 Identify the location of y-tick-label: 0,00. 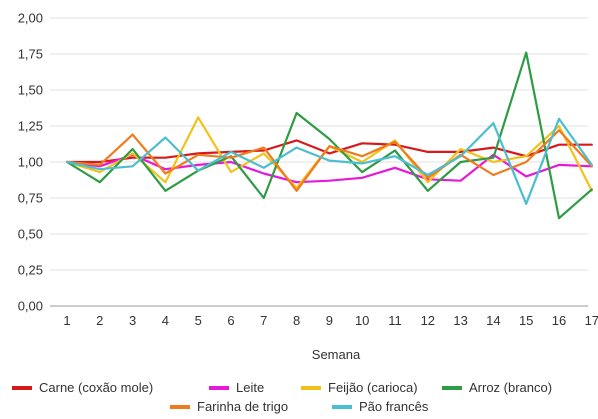
(30, 306).